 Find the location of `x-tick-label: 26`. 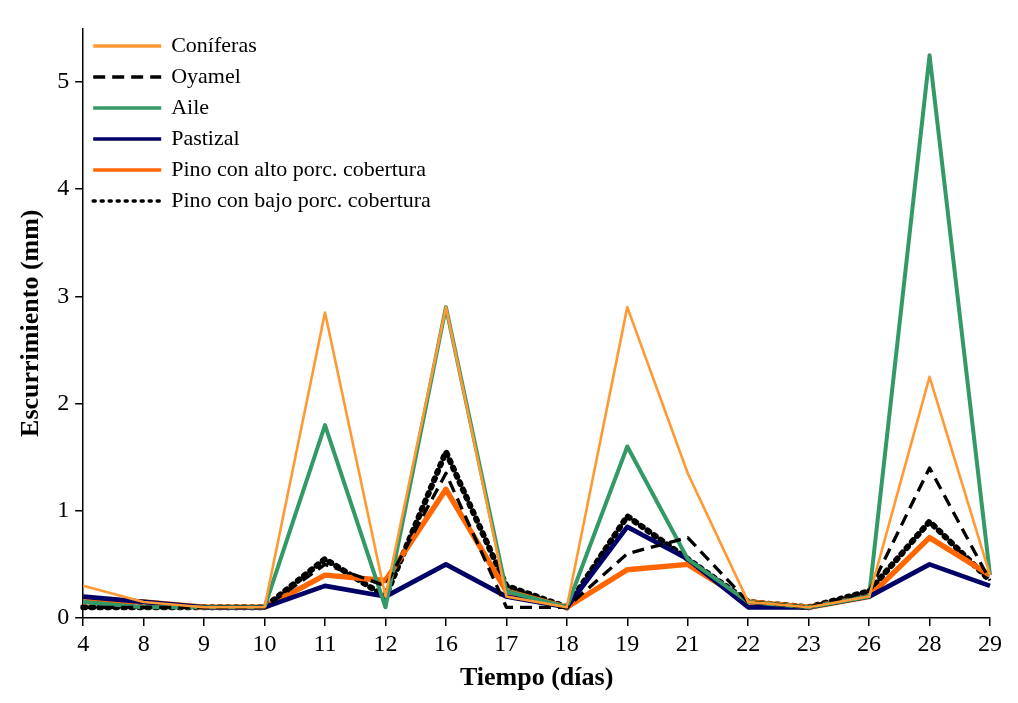

x-tick-label: 26 is located at coordinates (869, 642).